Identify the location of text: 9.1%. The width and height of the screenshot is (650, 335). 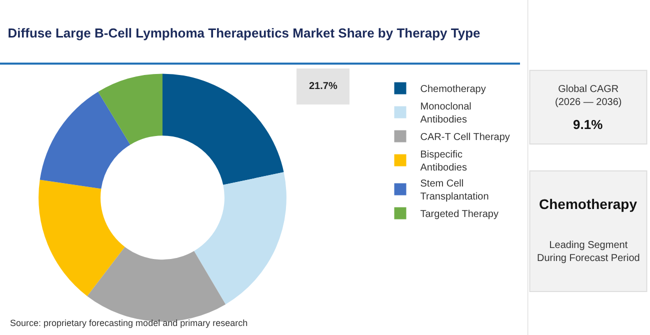
(588, 124).